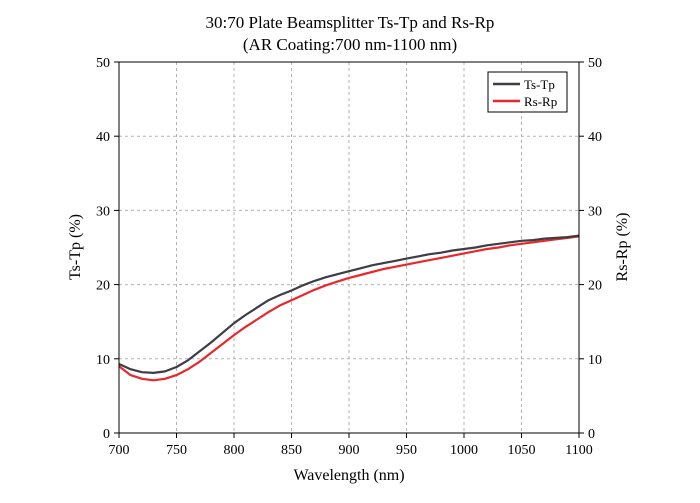 The width and height of the screenshot is (700, 503). What do you see at coordinates (595, 360) in the screenshot?
I see `y-tick-label-right: 10` at bounding box center [595, 360].